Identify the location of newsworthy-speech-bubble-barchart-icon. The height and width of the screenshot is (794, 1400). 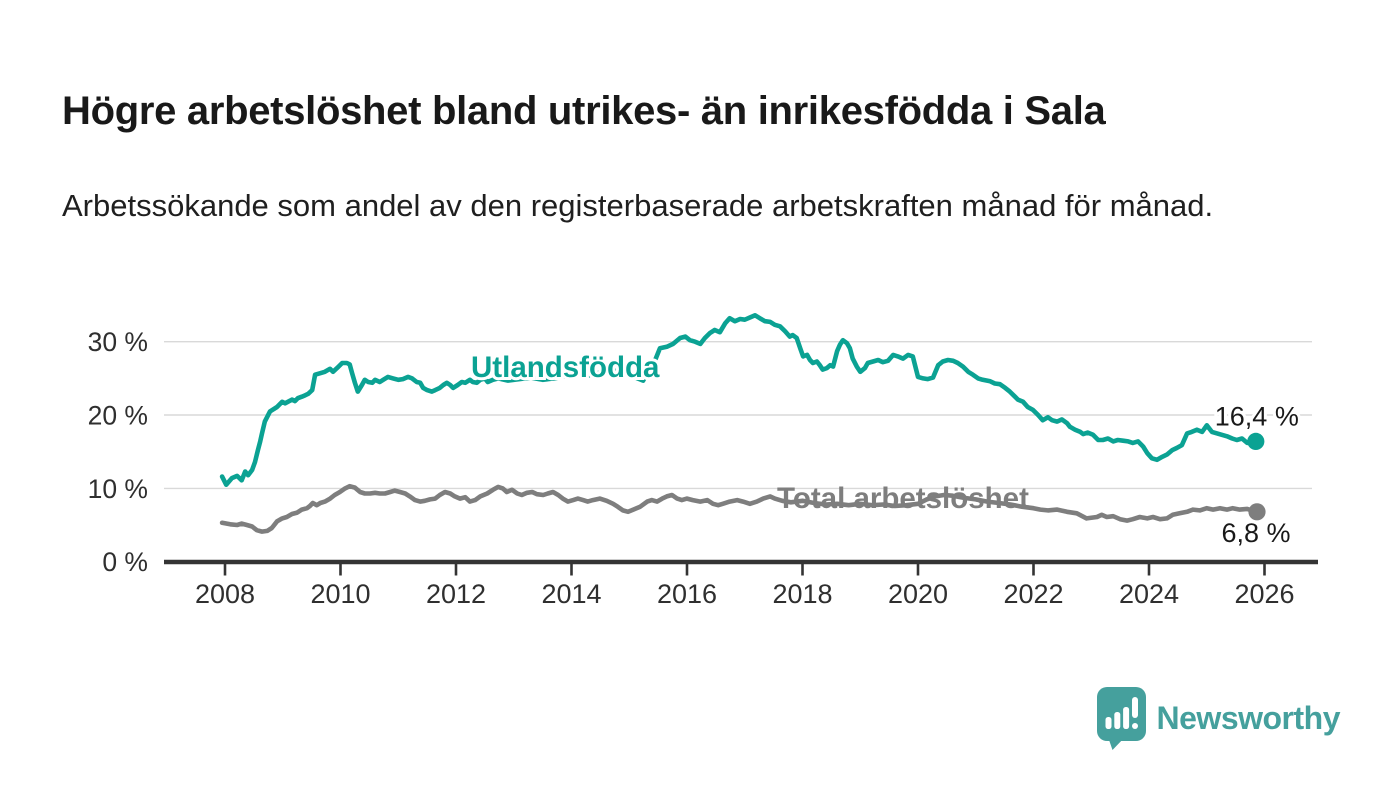
(1121, 718).